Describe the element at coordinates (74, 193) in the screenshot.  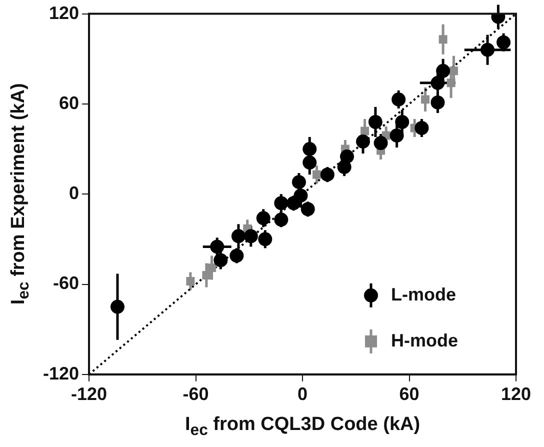
I see `y-tick-label: 0` at that location.